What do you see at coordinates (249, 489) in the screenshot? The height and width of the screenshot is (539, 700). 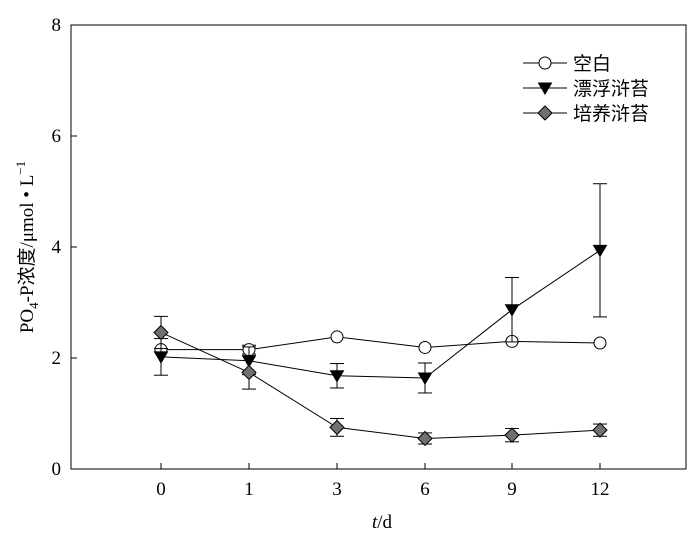 I see `x-tick-label-1: 1` at bounding box center [249, 489].